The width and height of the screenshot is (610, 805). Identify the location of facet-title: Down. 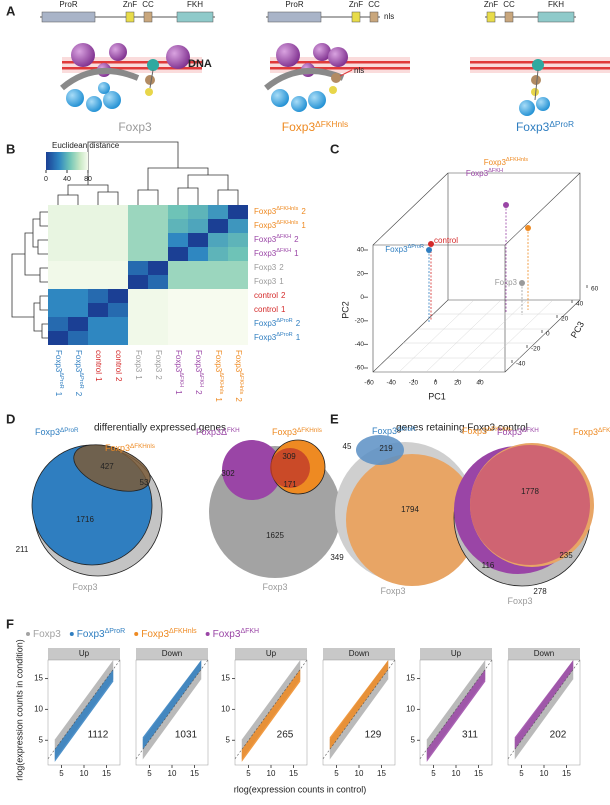
(172, 653).